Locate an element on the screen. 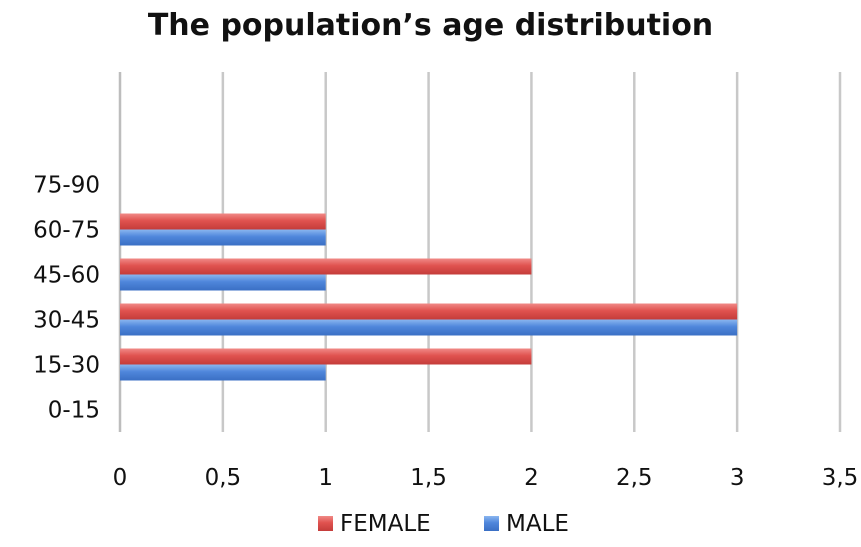  y-tick-label: 60-75 is located at coordinates (66, 231).